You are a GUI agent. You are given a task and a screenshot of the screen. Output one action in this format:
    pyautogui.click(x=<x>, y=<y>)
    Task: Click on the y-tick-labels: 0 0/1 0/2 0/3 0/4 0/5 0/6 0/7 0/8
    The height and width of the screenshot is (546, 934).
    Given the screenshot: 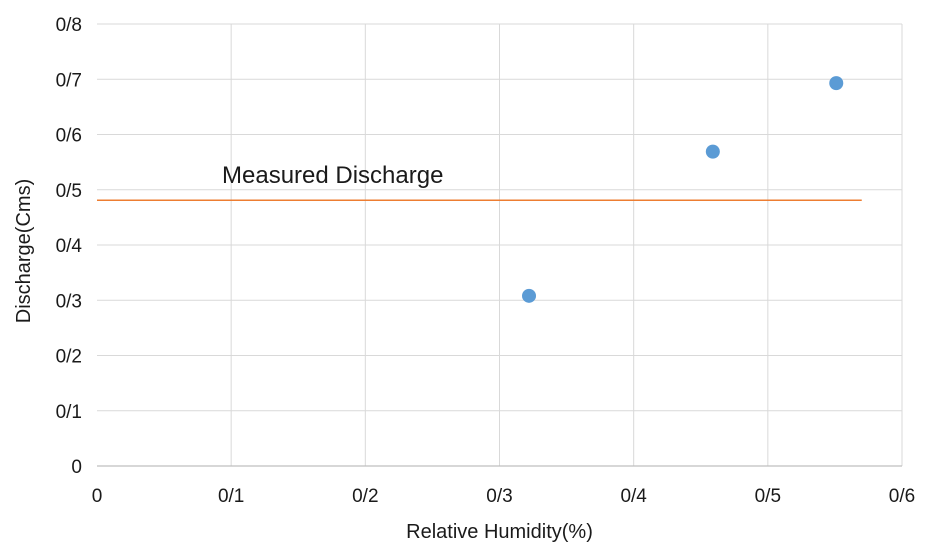 What is the action you would take?
    pyautogui.click(x=69, y=246)
    